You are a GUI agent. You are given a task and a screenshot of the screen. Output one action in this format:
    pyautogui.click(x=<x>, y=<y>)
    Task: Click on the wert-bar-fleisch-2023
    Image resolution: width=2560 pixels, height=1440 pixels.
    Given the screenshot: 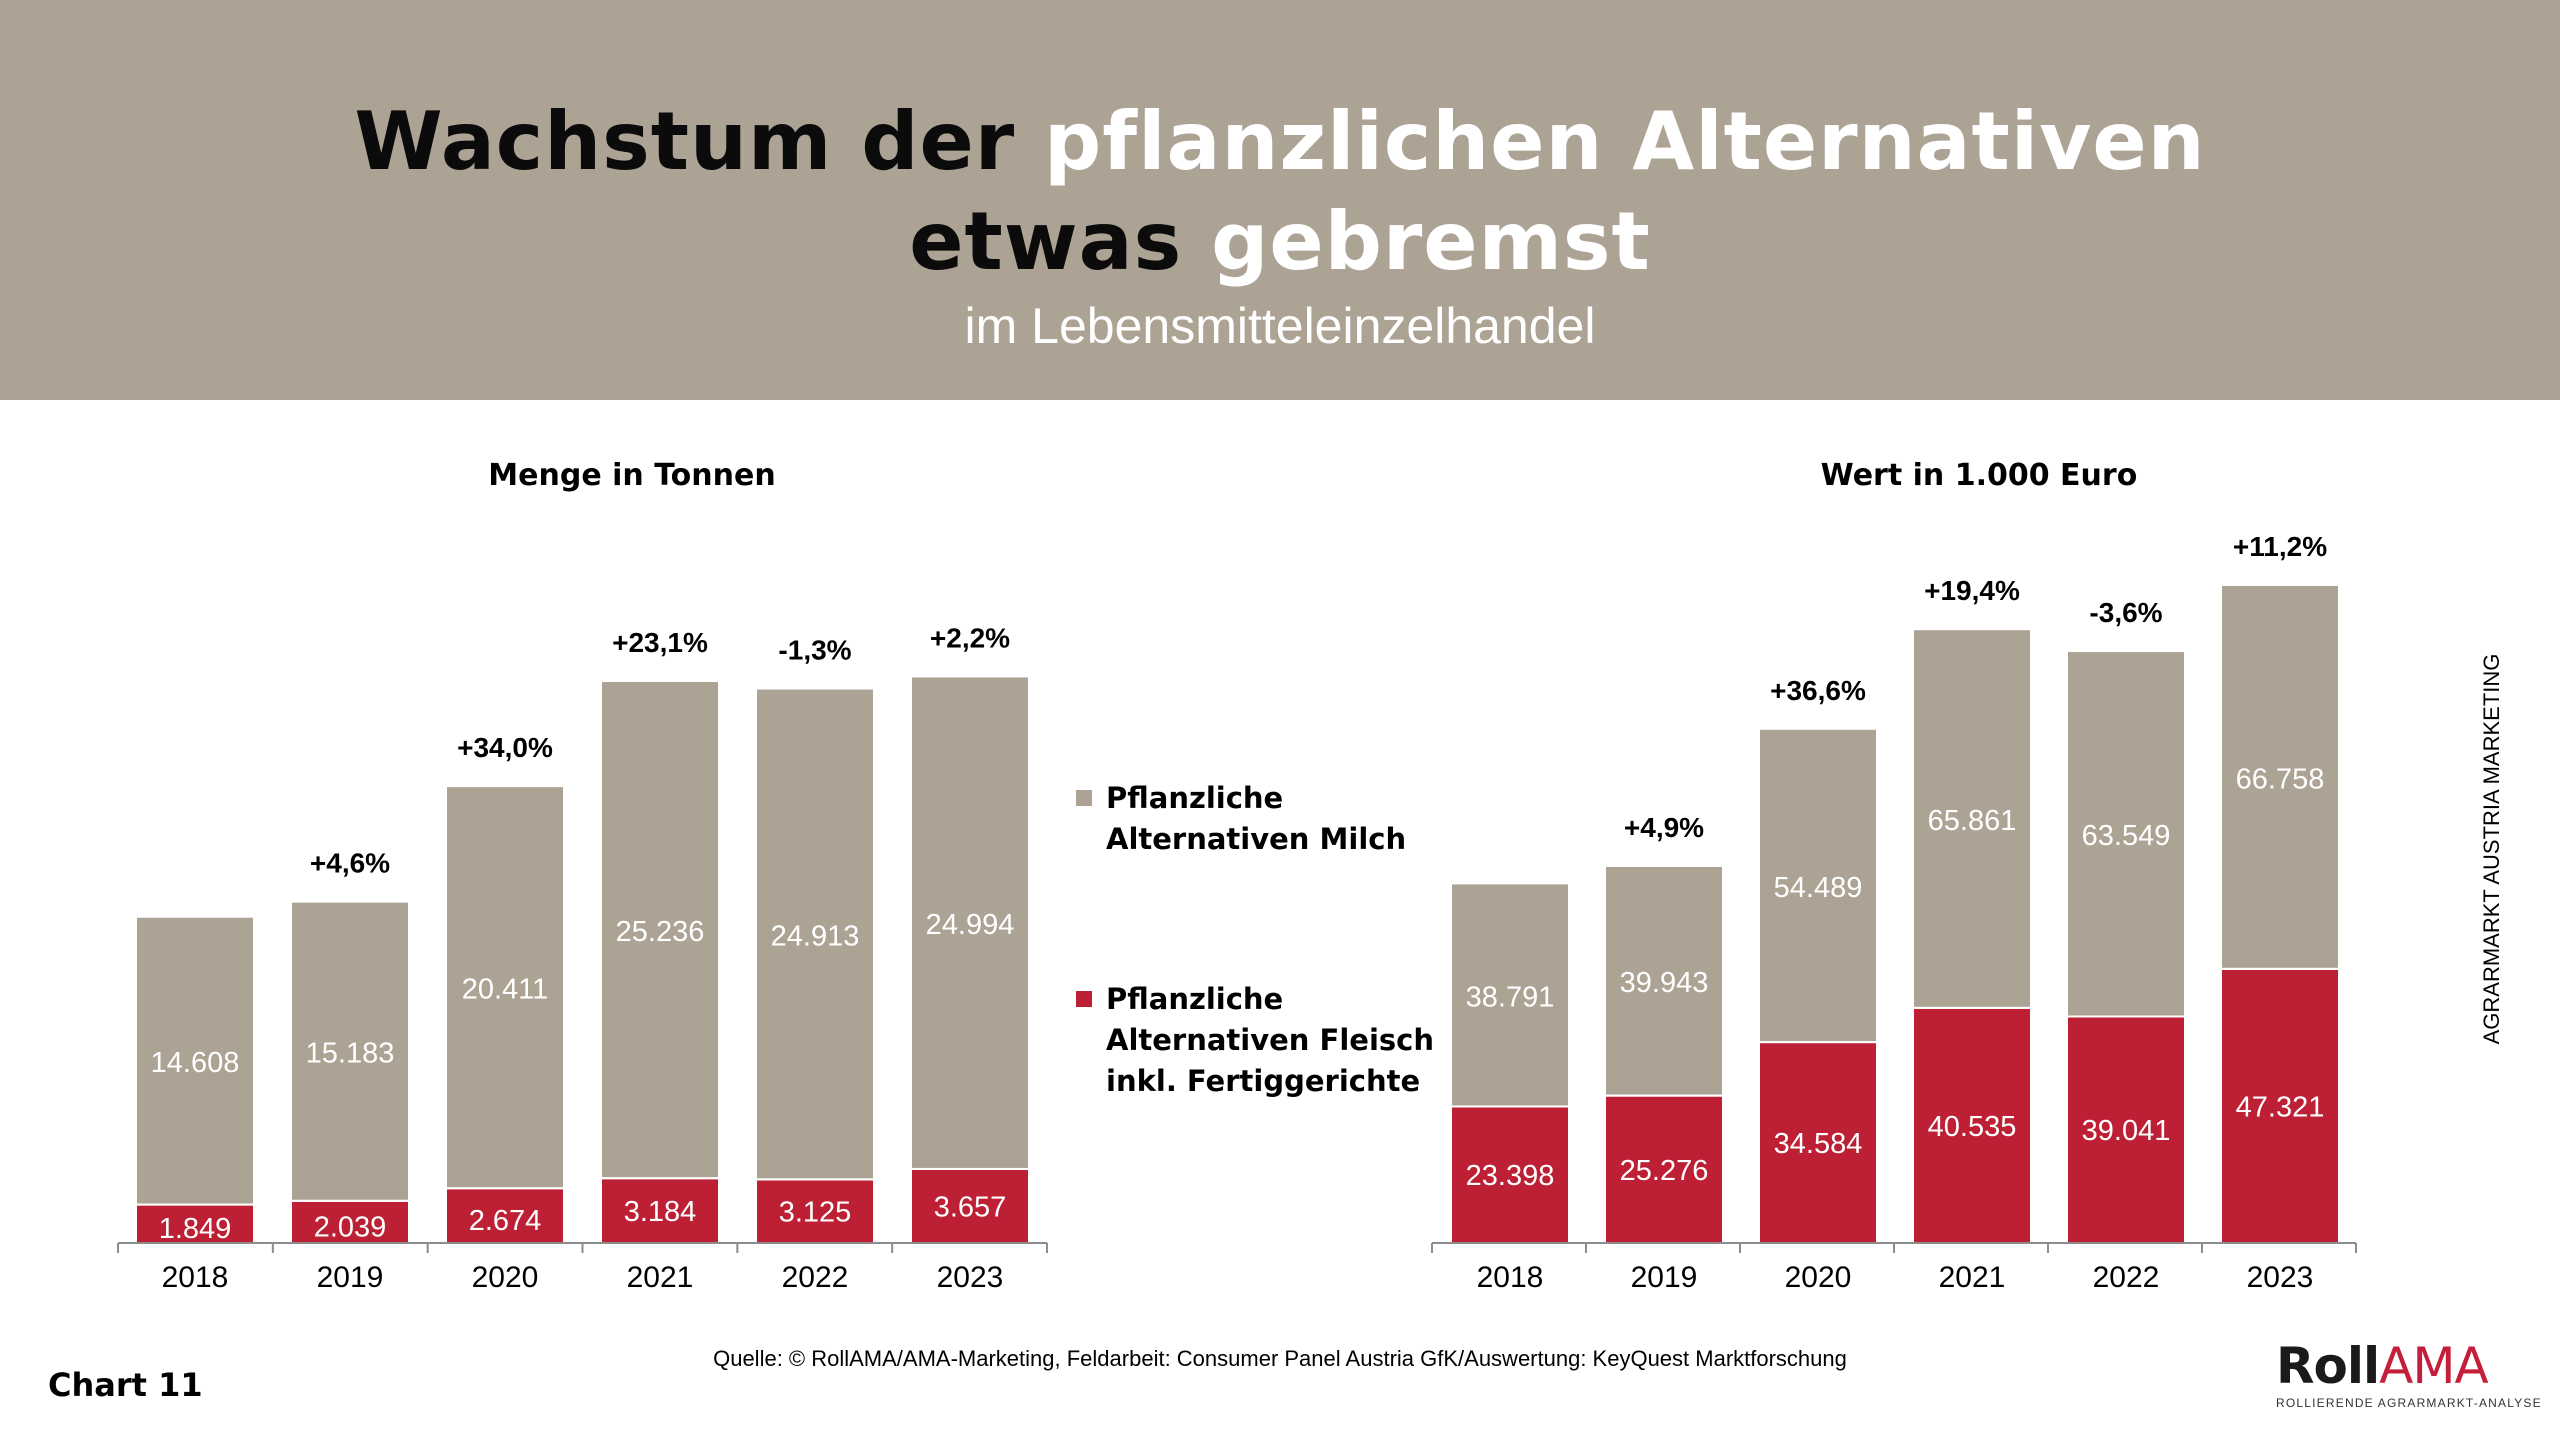 What is the action you would take?
    pyautogui.click(x=2280, y=1105)
    